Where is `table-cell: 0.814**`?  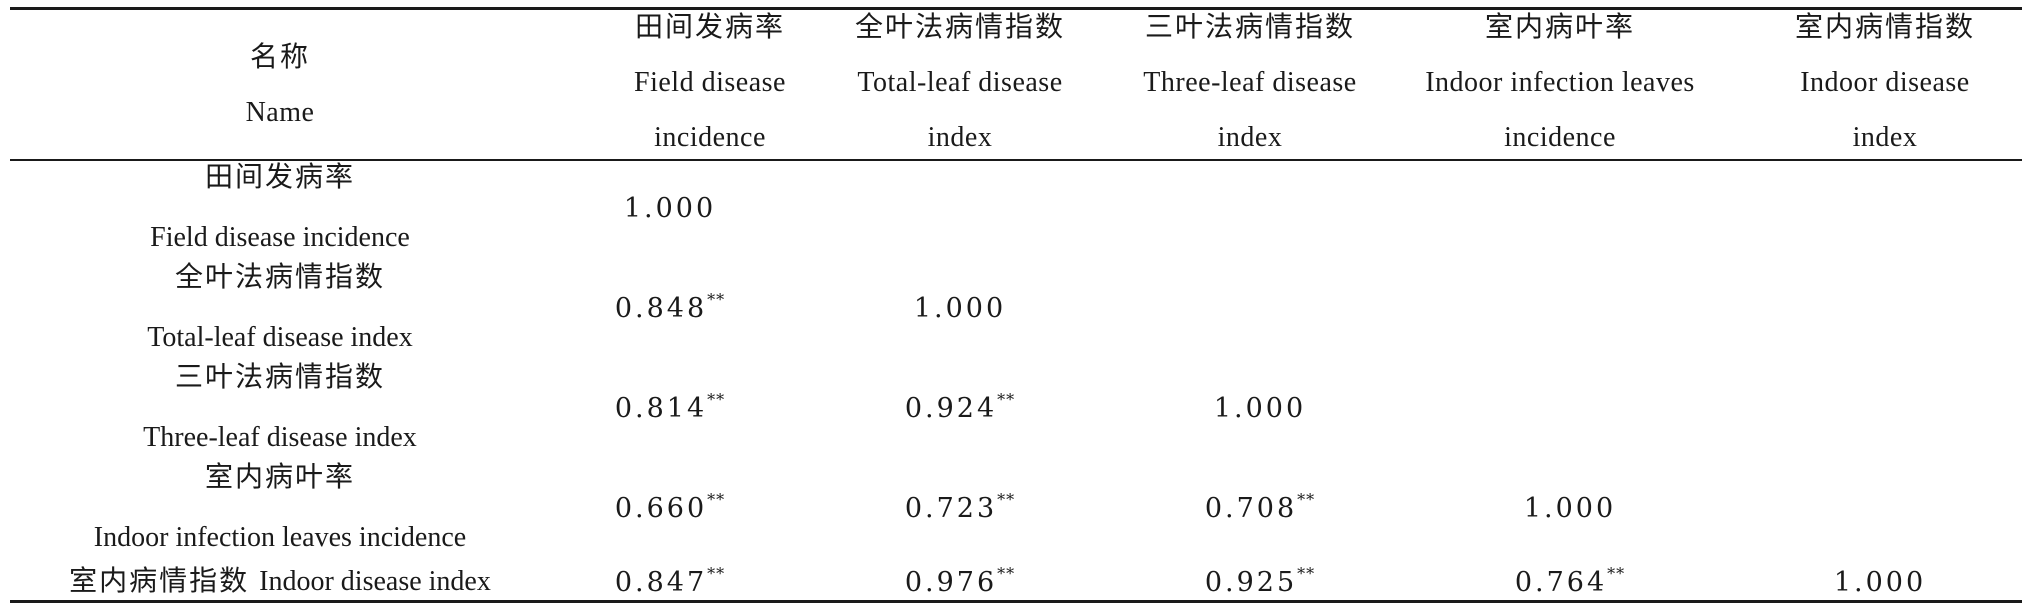 table-cell: 0.814** is located at coordinates (670, 406).